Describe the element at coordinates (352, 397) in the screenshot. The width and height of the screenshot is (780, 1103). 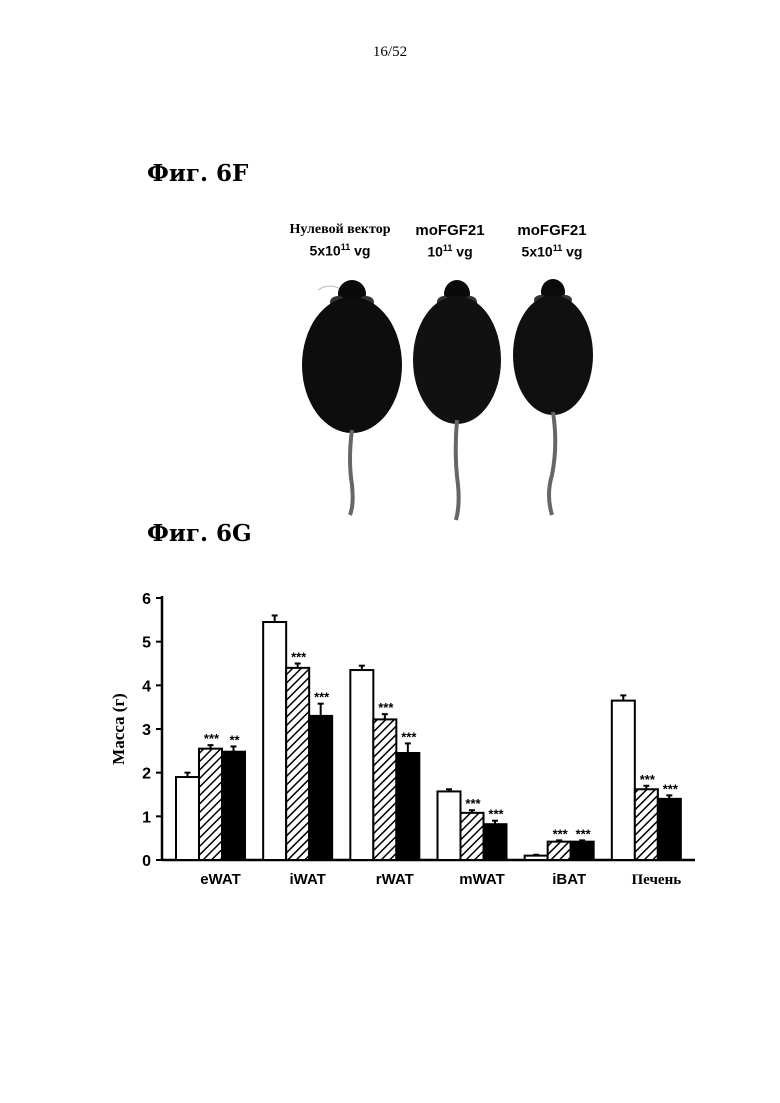
I see `mouse-null-vector` at that location.